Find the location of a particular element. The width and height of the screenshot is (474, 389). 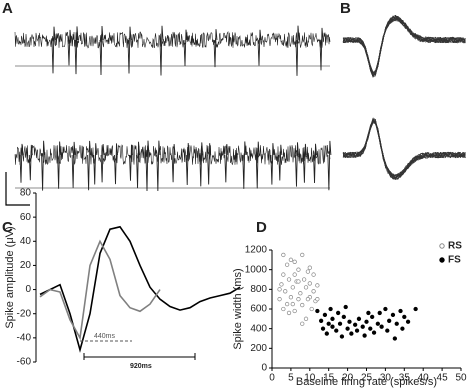

y-tick-label: 40 is located at coordinates (26, 241).